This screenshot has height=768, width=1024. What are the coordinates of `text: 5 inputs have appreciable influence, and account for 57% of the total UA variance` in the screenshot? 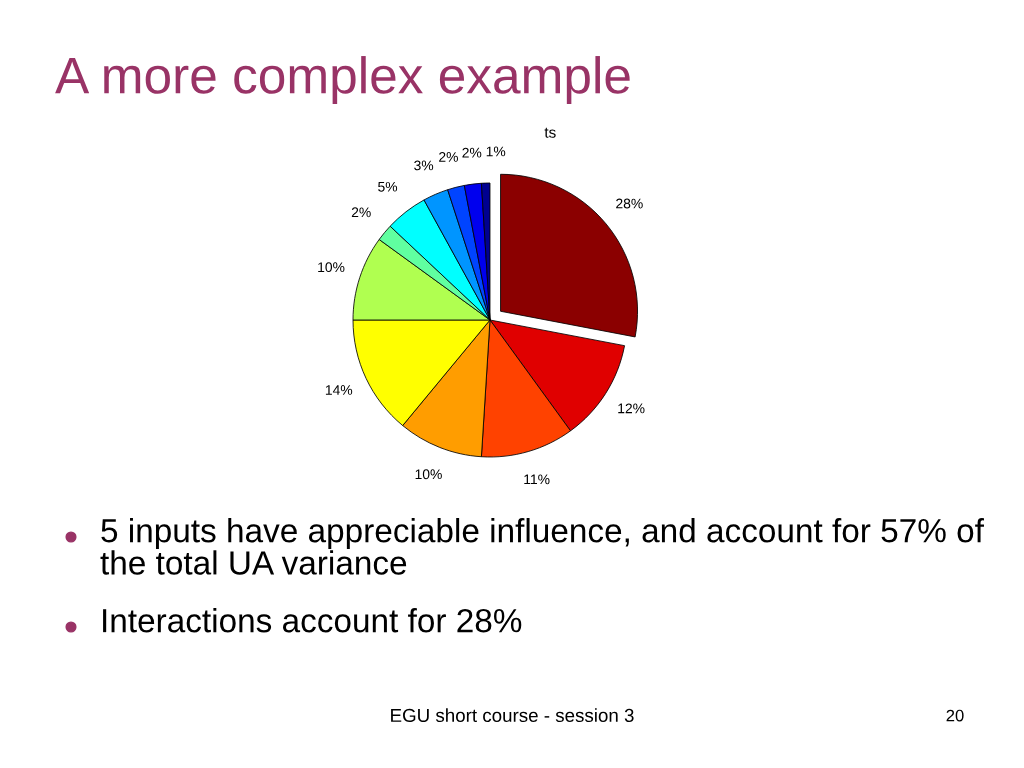 It's located at (542, 546).